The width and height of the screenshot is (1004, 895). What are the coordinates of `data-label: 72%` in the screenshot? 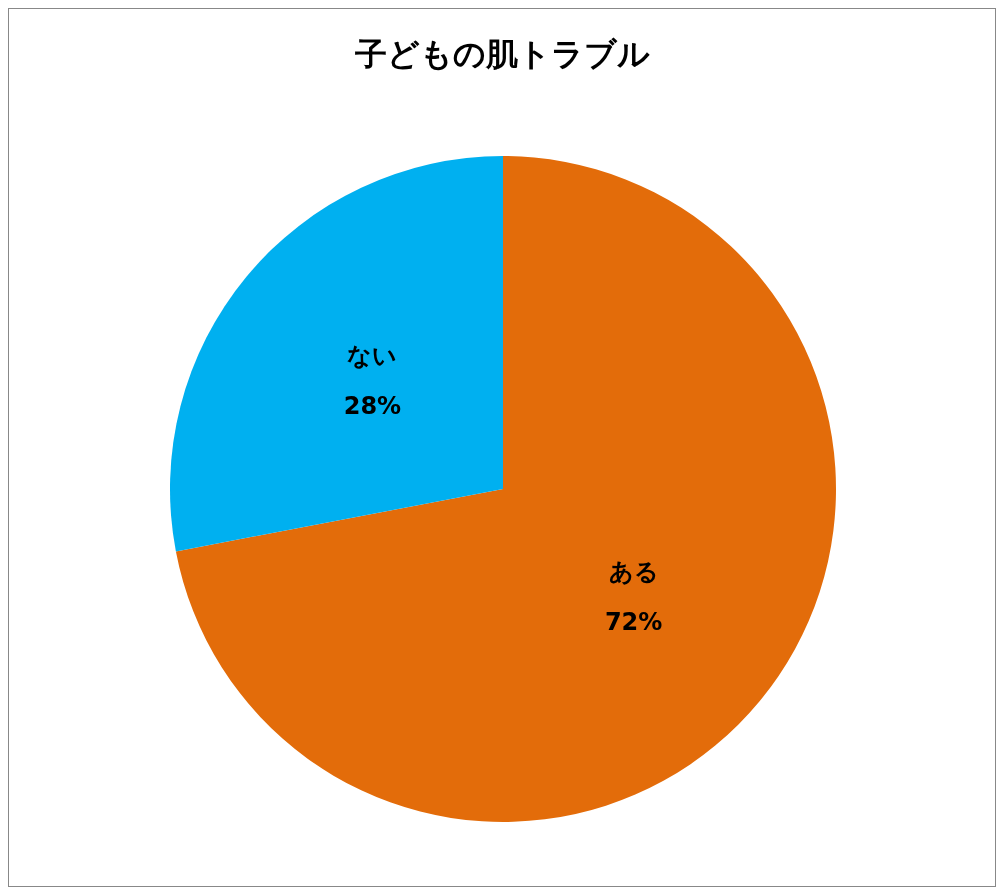 It's located at (633, 622).